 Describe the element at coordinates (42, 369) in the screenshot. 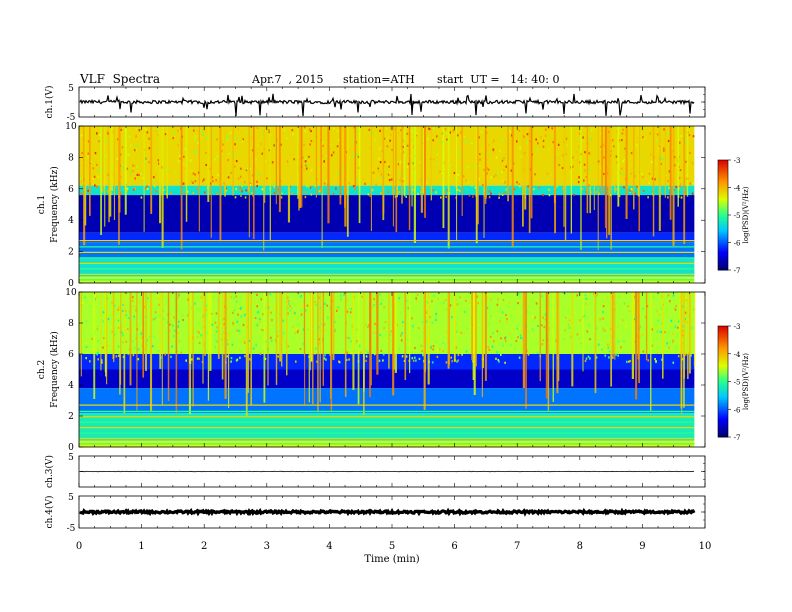

I see `channel-label: ch.2` at that location.